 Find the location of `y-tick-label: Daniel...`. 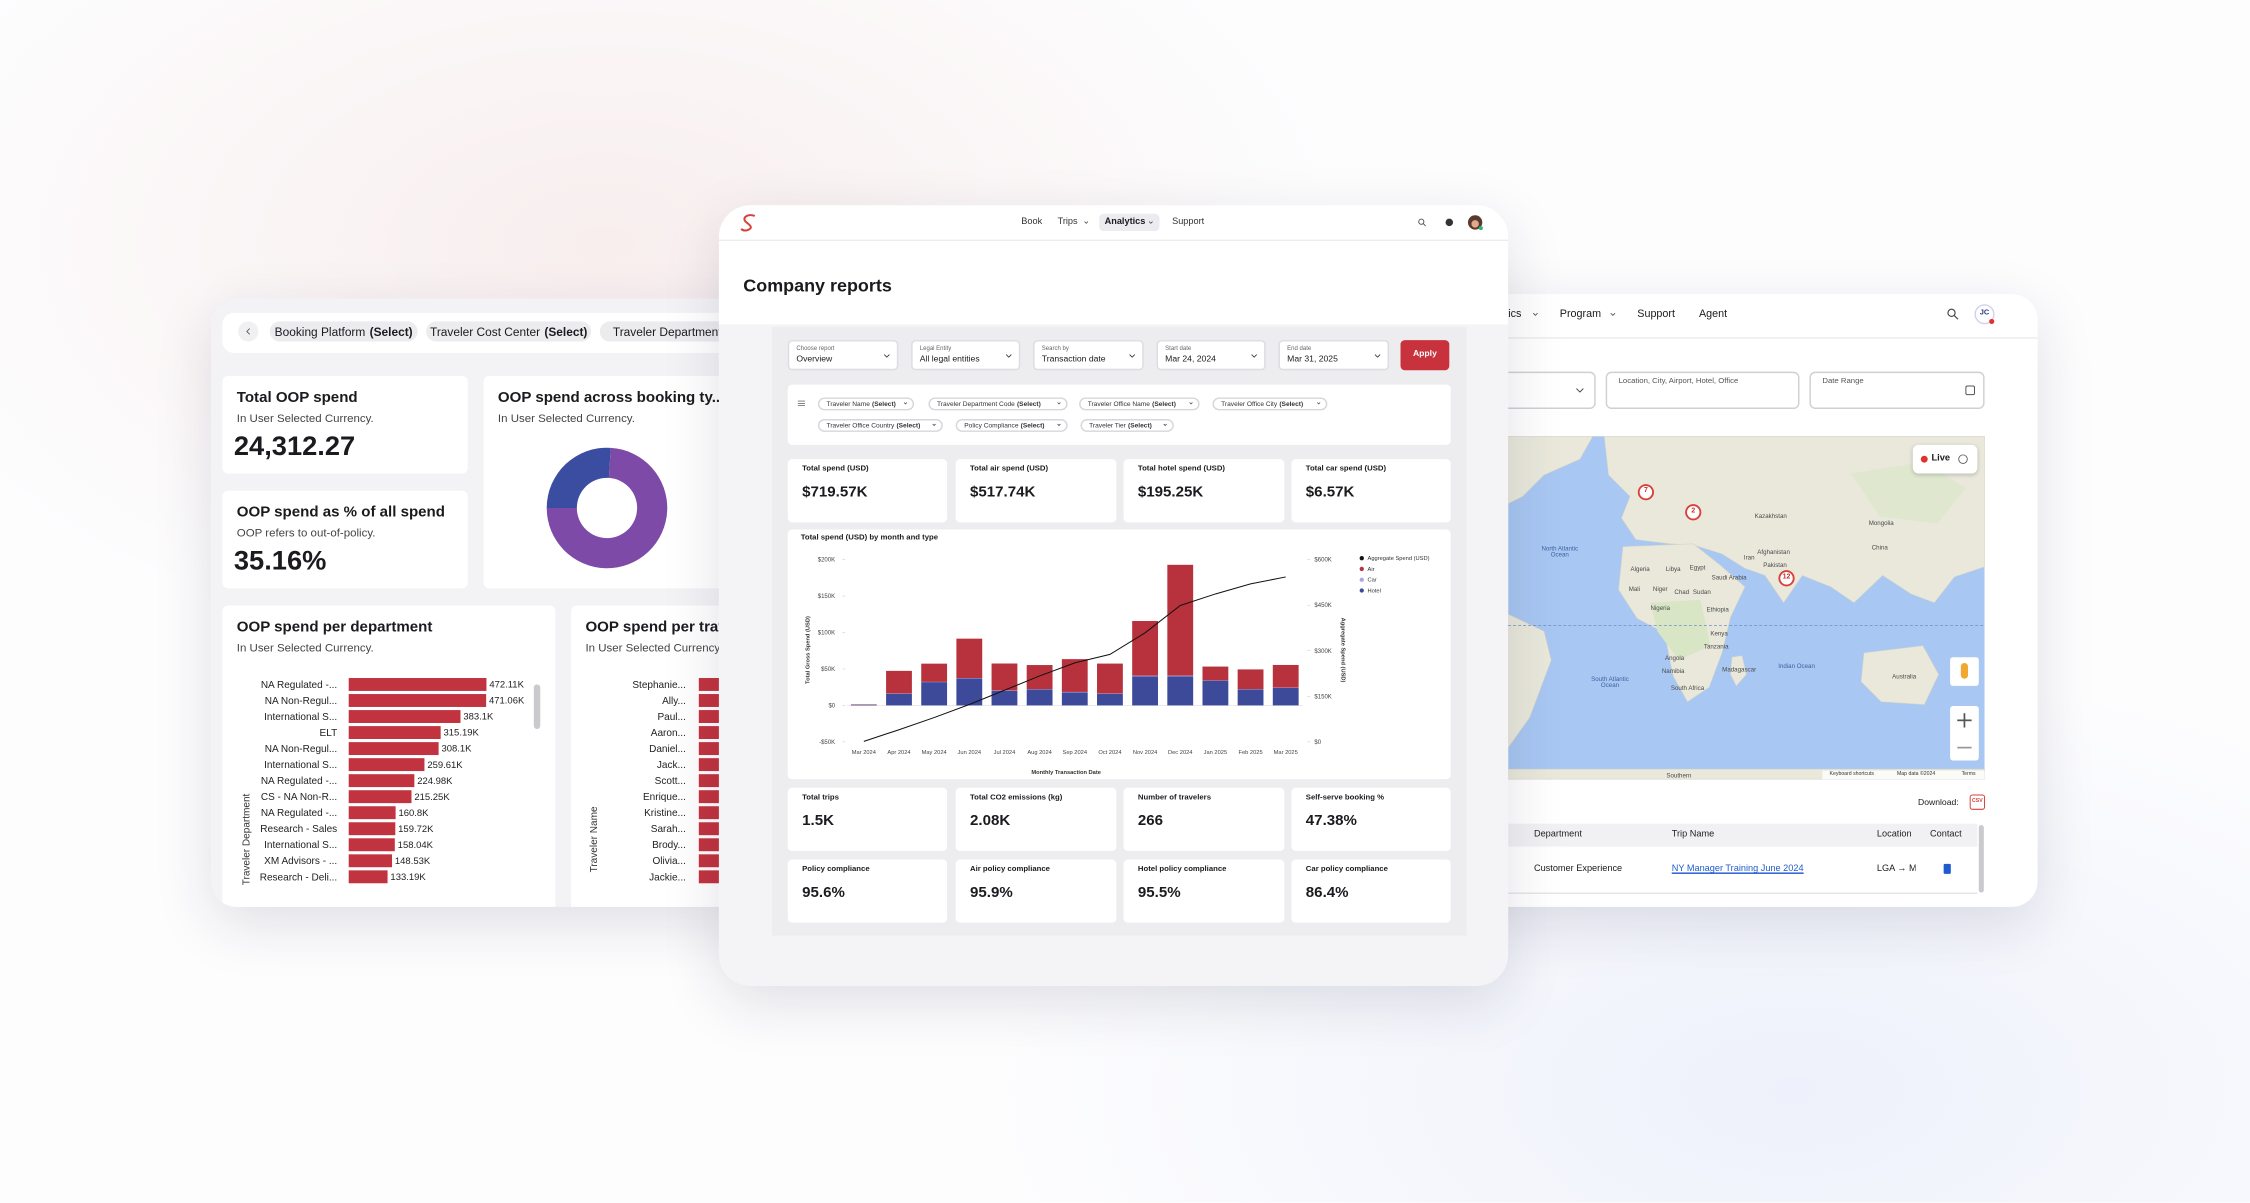

y-tick-label: Daniel... is located at coordinates (667, 749).